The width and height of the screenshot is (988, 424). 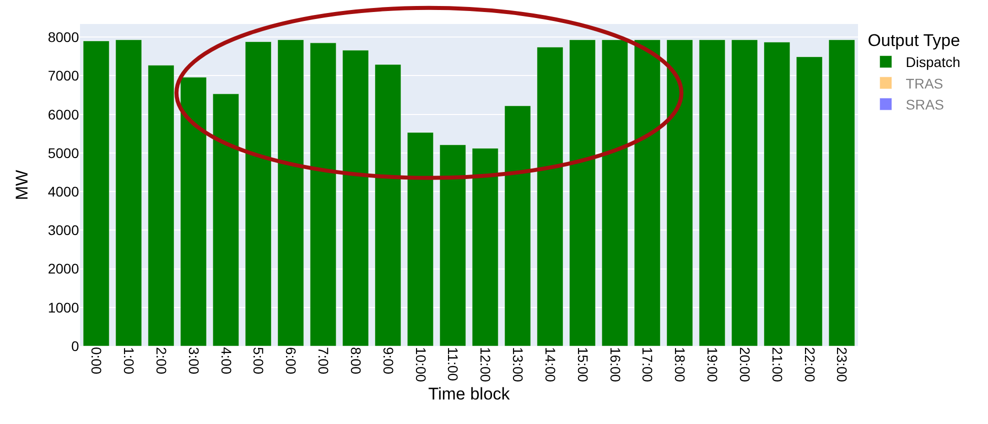 What do you see at coordinates (64, 114) in the screenshot?
I see `y-tick-label: 6000` at bounding box center [64, 114].